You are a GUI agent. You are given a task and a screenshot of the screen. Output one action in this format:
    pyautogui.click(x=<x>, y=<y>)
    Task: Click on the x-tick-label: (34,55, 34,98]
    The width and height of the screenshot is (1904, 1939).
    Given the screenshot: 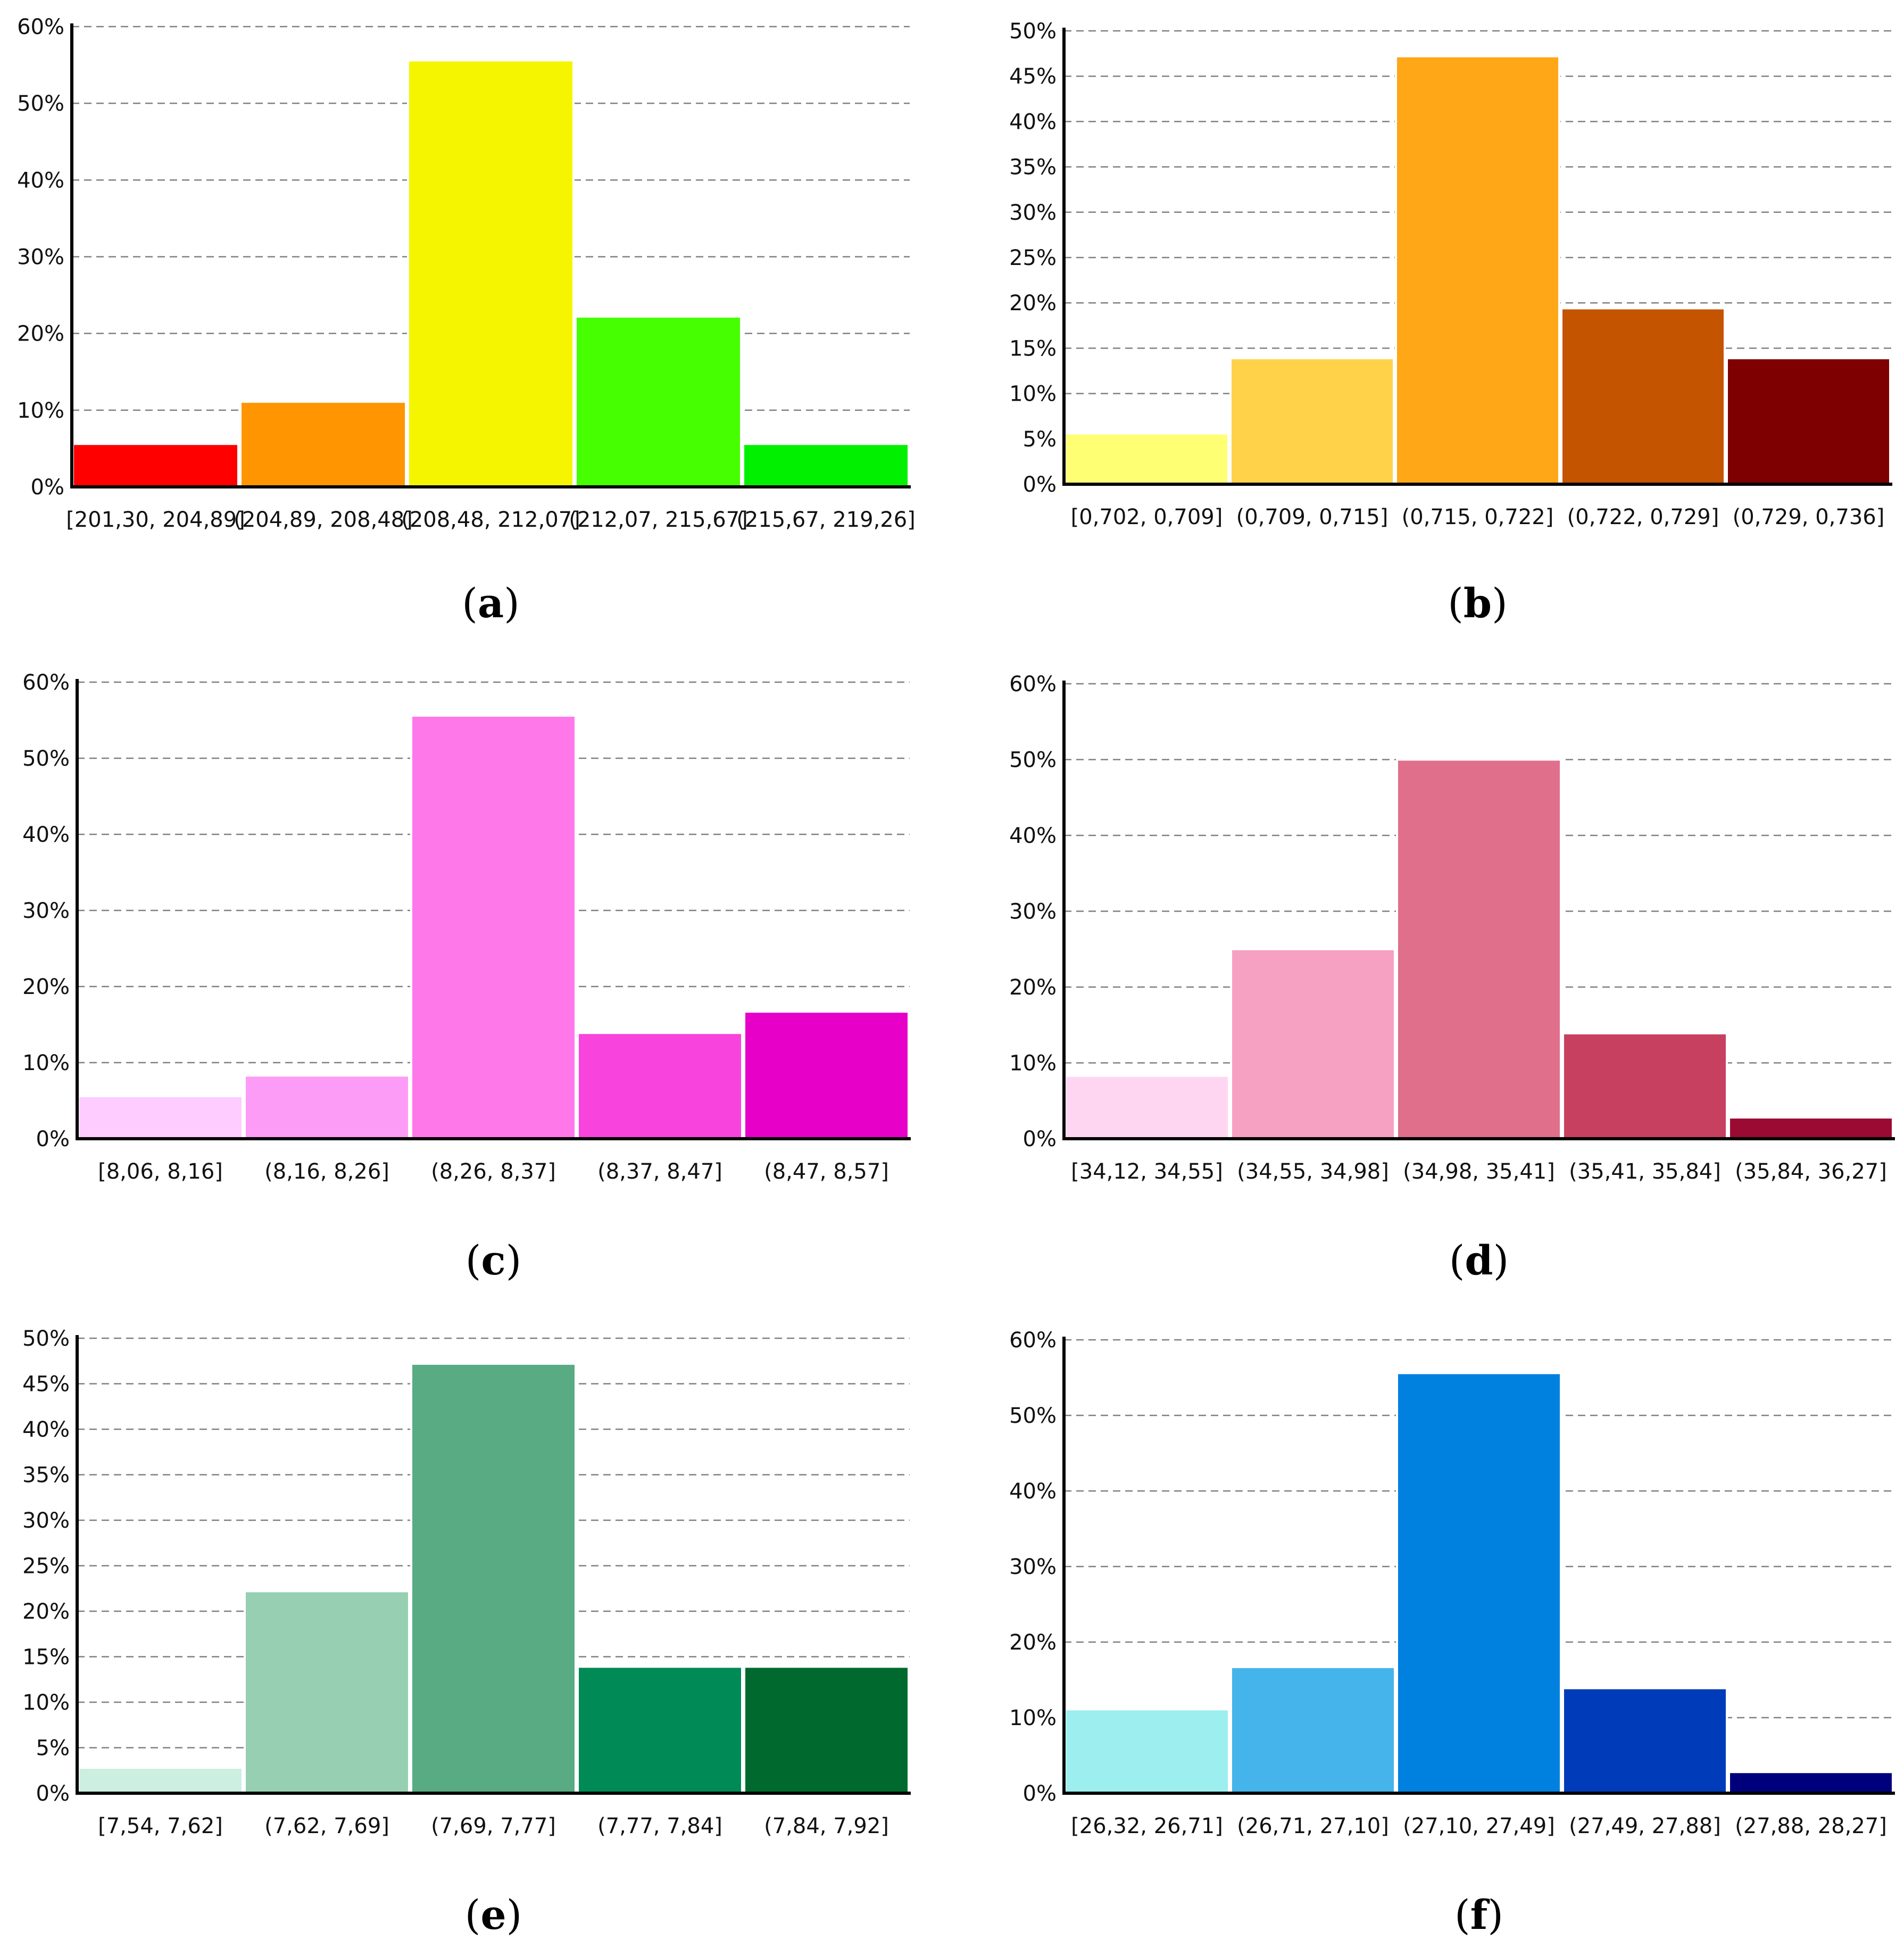 What is the action you would take?
    pyautogui.click(x=1313, y=1171)
    